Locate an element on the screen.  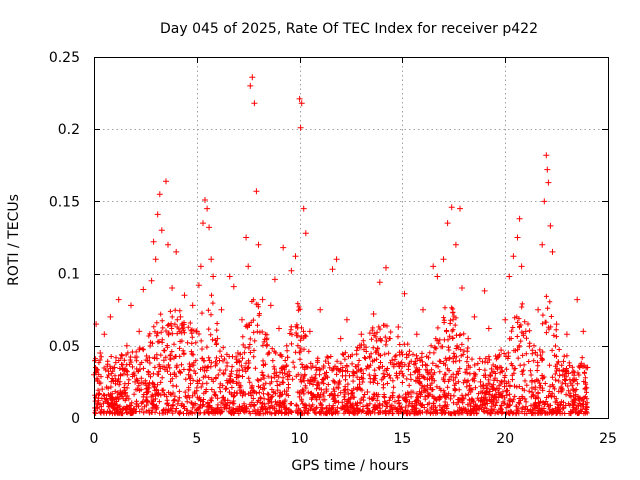
y-tick-label: 0.15 is located at coordinates (64, 202).